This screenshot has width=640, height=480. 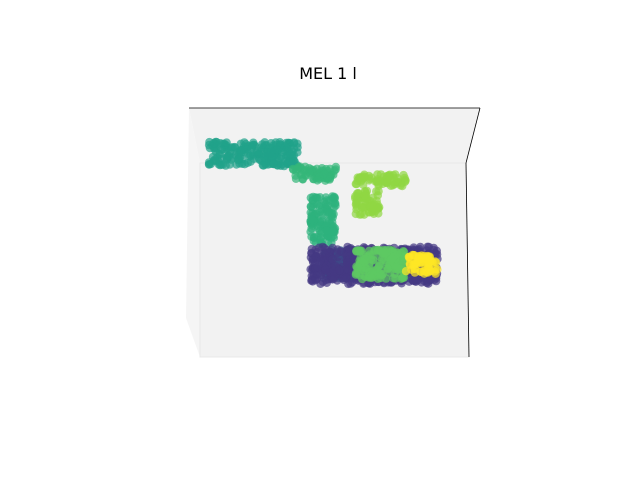 I want to click on left-pane, so click(x=193, y=232).